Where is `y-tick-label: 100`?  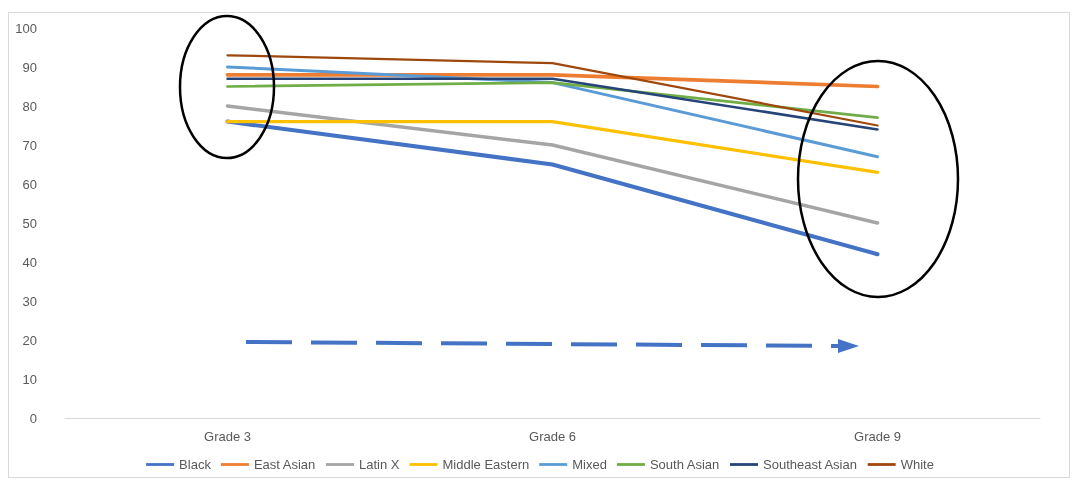 y-tick-label: 100 is located at coordinates (26, 28).